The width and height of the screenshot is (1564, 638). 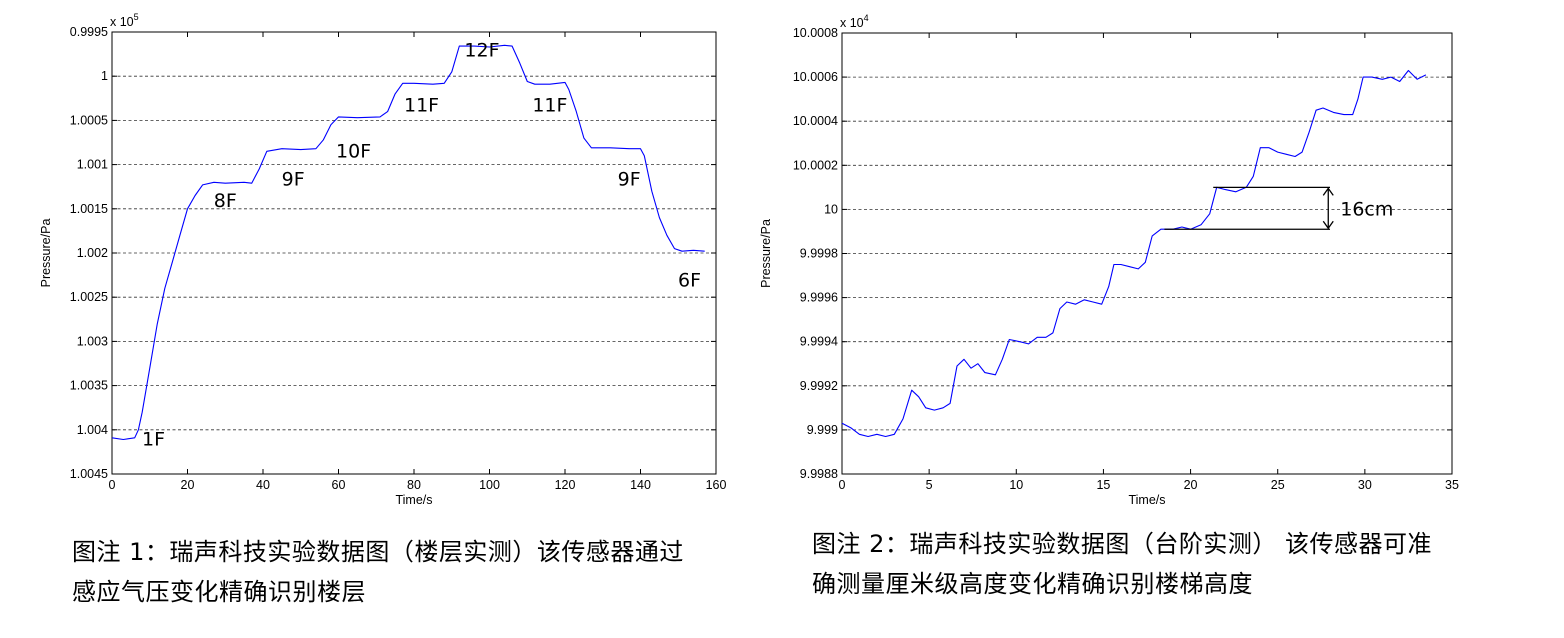 I want to click on height-label: 16cm, so click(x=1366, y=209).